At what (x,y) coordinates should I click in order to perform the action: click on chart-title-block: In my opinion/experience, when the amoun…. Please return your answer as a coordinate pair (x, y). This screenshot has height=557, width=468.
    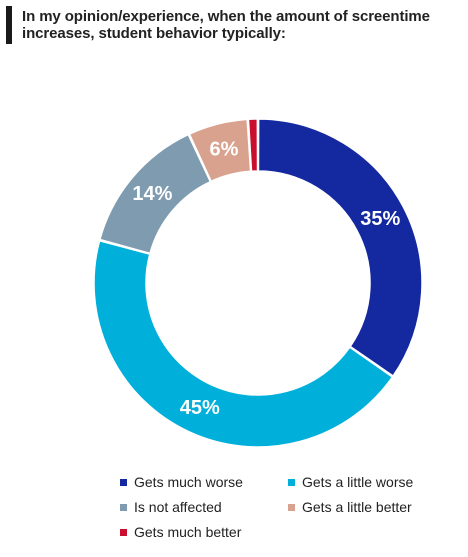
    Looking at the image, I should click on (226, 25).